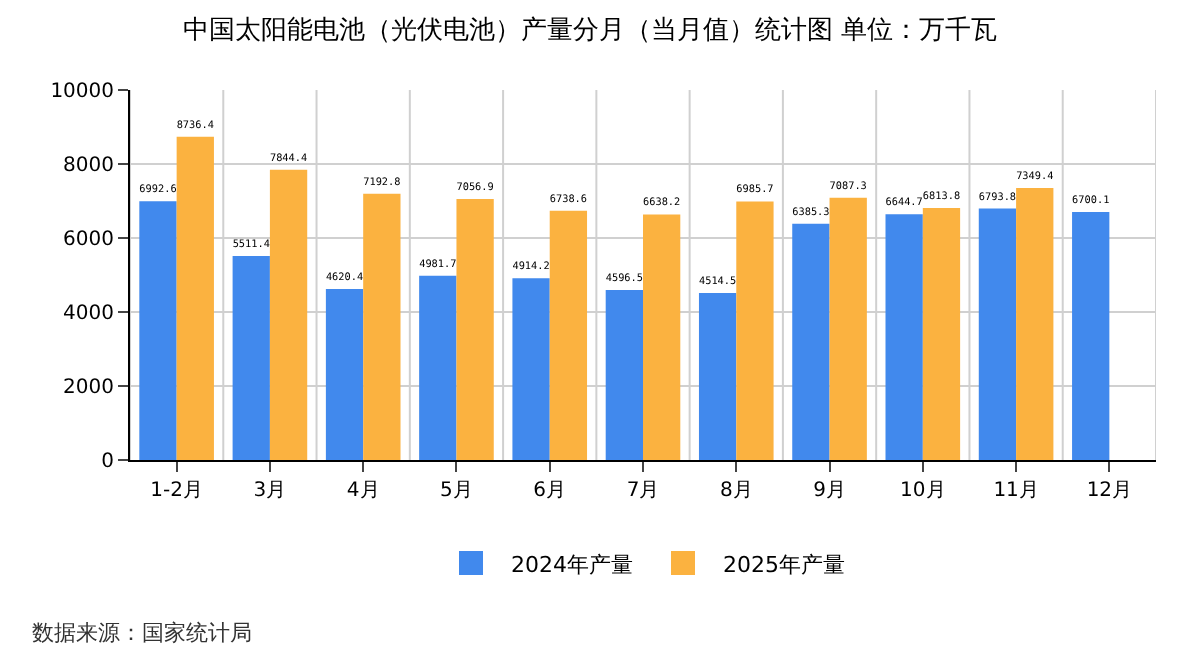 The image size is (1180, 660). Describe the element at coordinates (142, 633) in the screenshot. I see `source-note: 数据来源：国家统计局` at that location.